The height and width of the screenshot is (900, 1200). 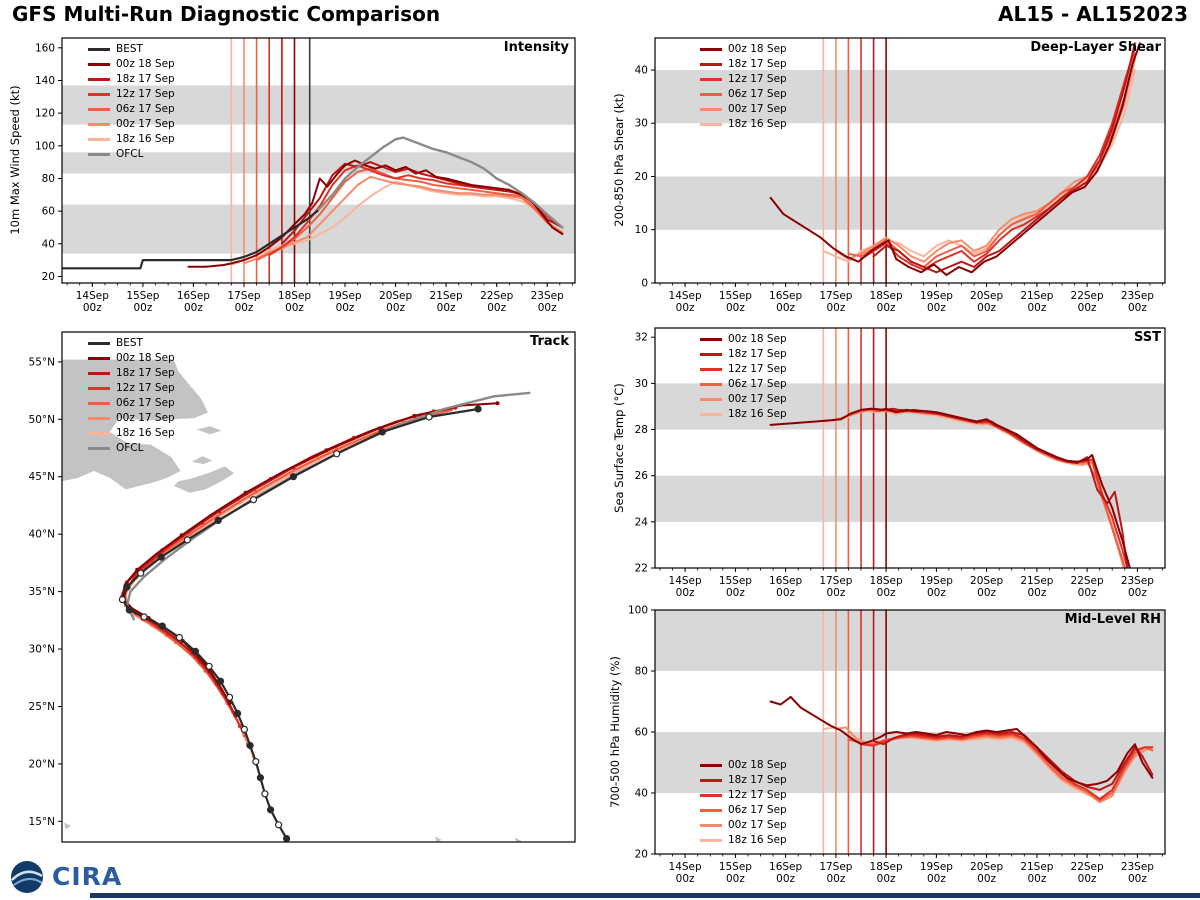 What do you see at coordinates (131, 418) in the screenshot?
I see `legend-item: 00z 17 Sep` at bounding box center [131, 418].